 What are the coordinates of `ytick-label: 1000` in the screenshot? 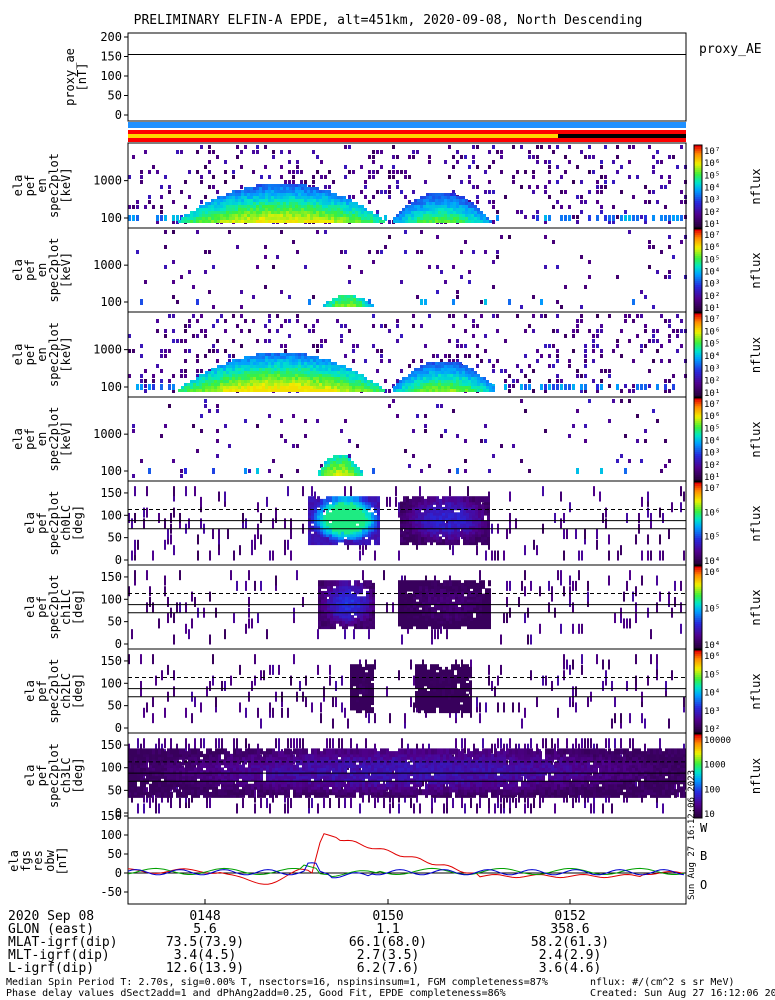 It's located at (107, 350).